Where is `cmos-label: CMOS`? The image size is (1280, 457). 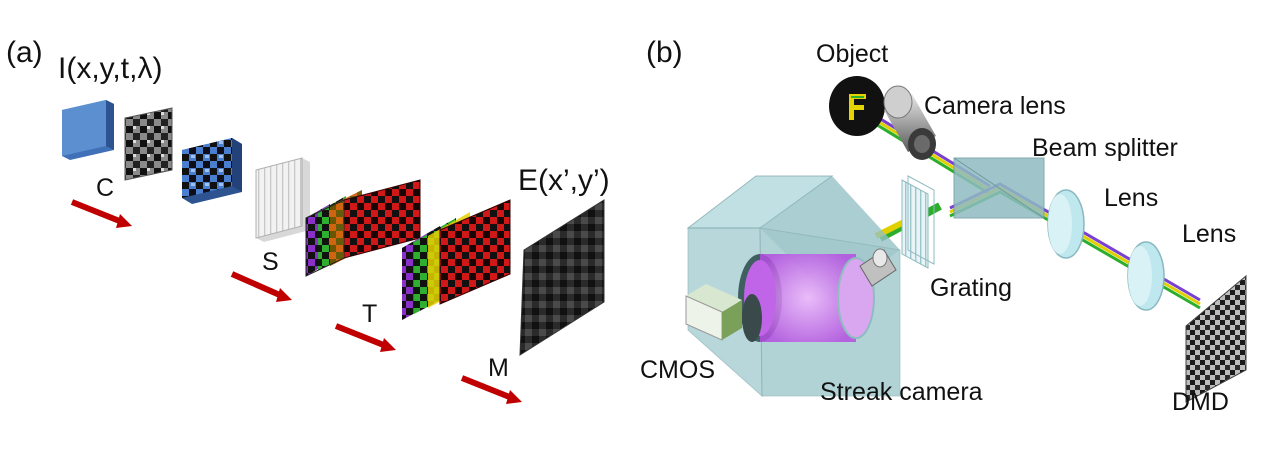
cmos-label: CMOS is located at coordinates (677, 370).